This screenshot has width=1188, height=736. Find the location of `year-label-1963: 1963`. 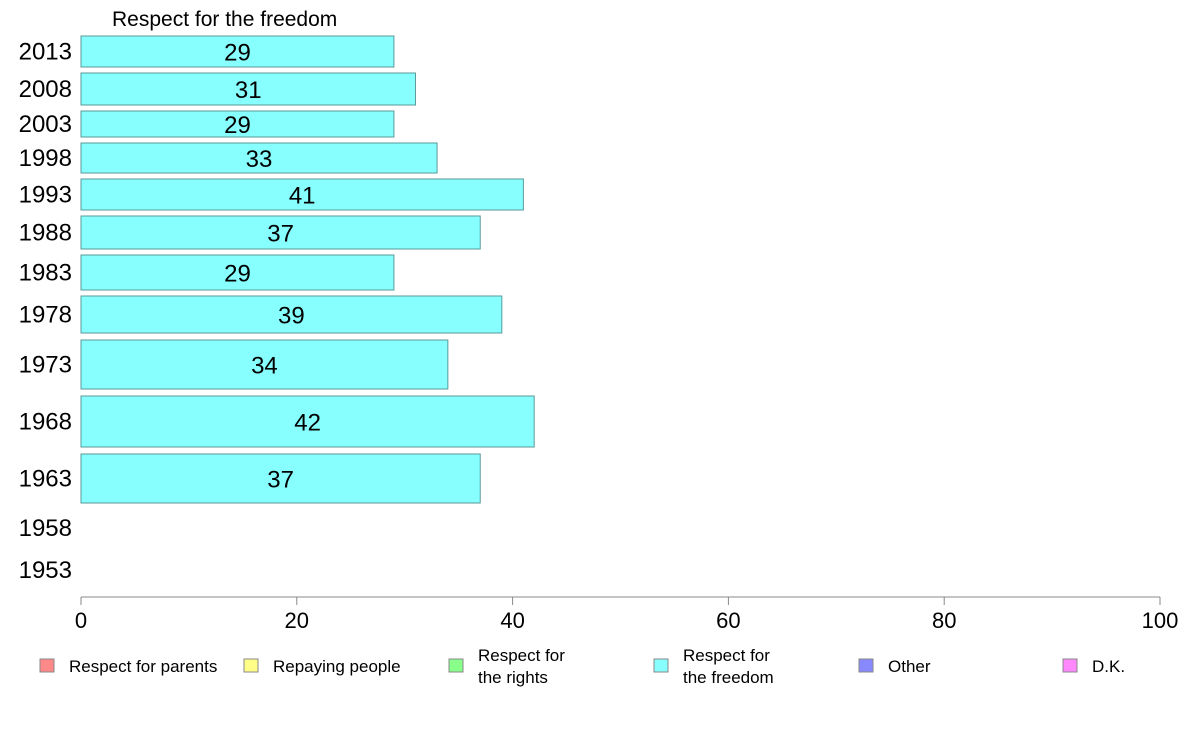

year-label-1963: 1963 is located at coordinates (45, 479).